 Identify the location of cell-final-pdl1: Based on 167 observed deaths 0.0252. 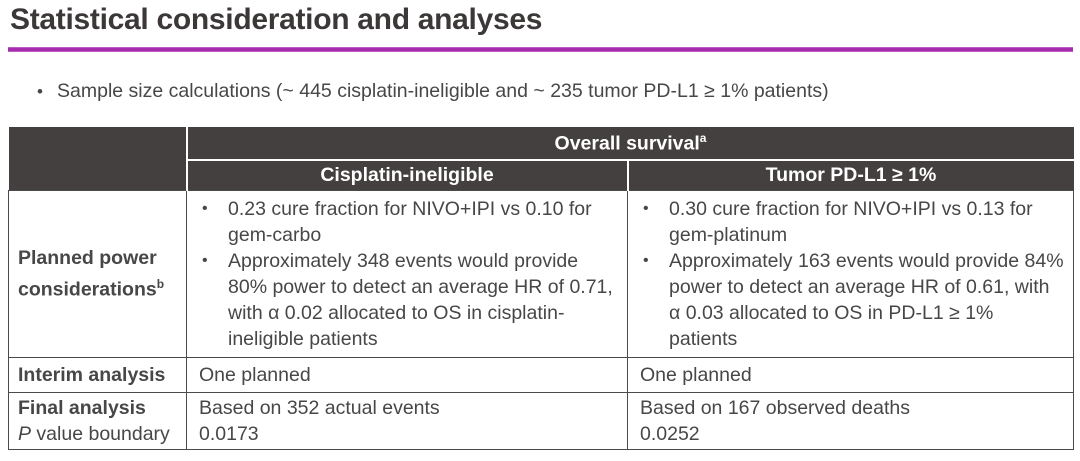
(850, 420).